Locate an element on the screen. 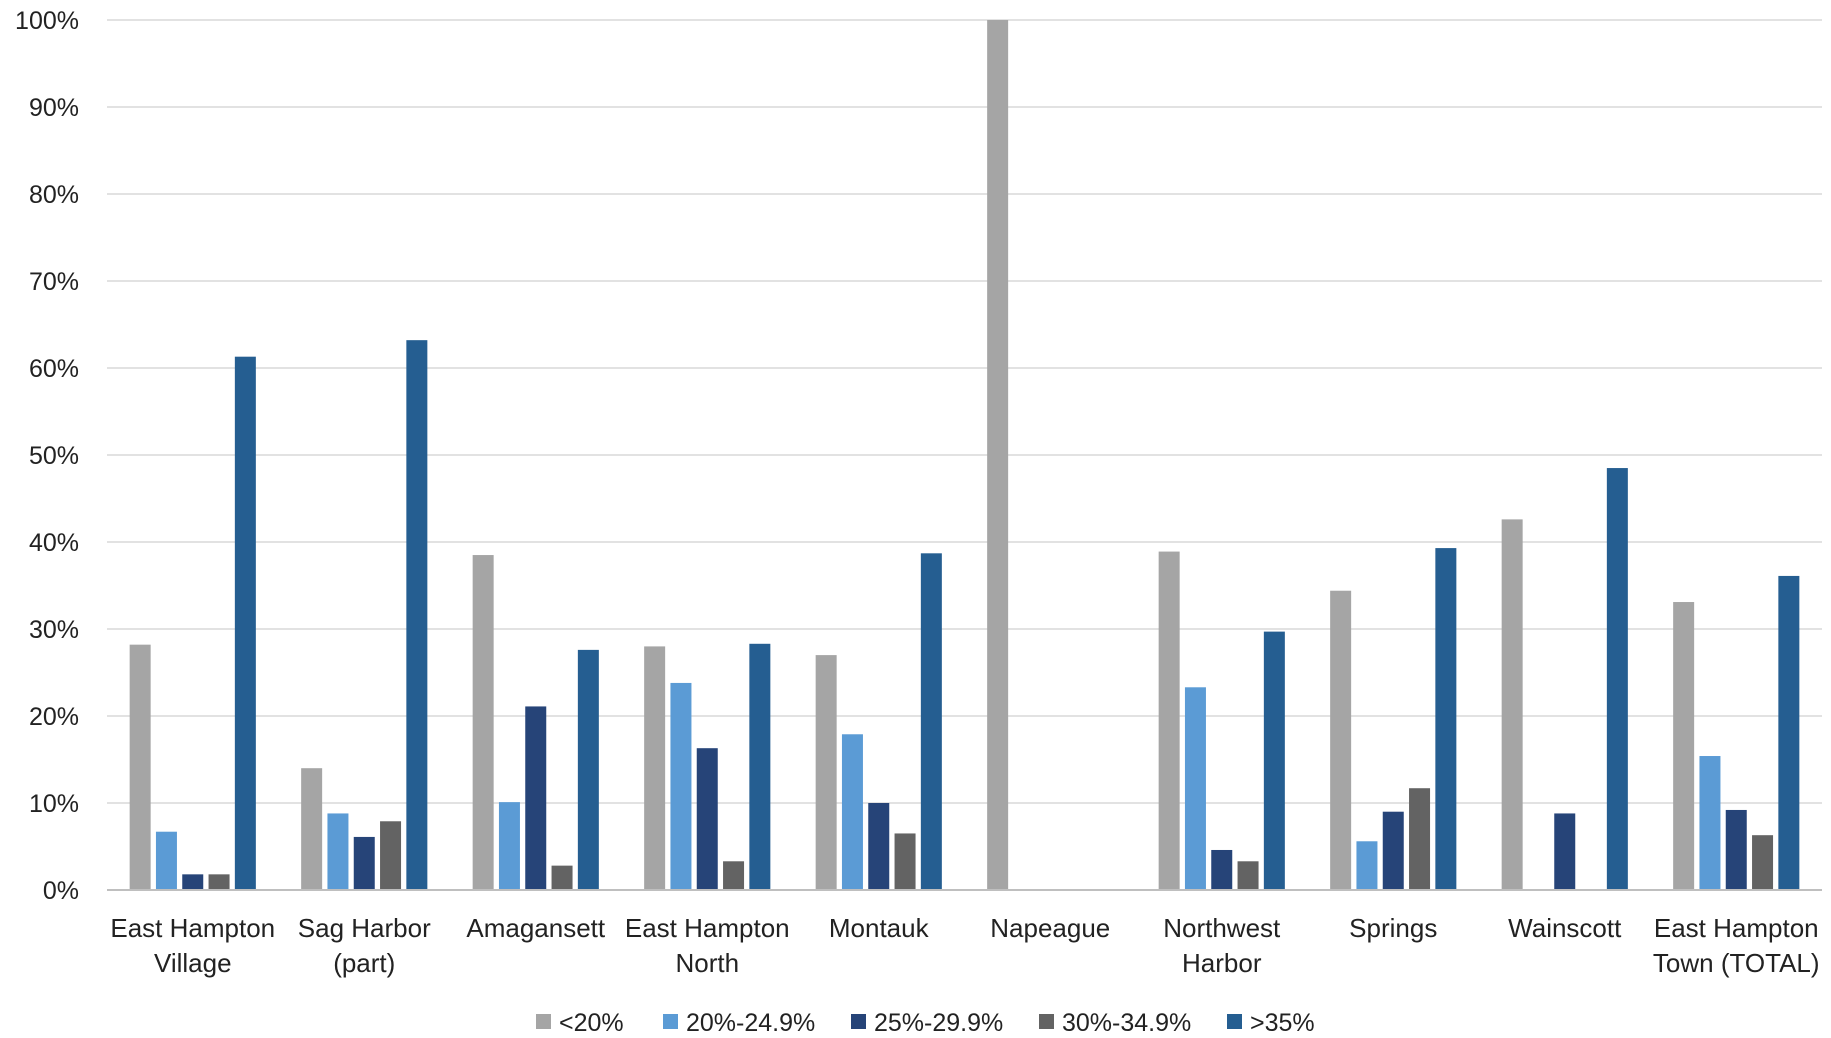  legend-item: <20% is located at coordinates (580, 1023).